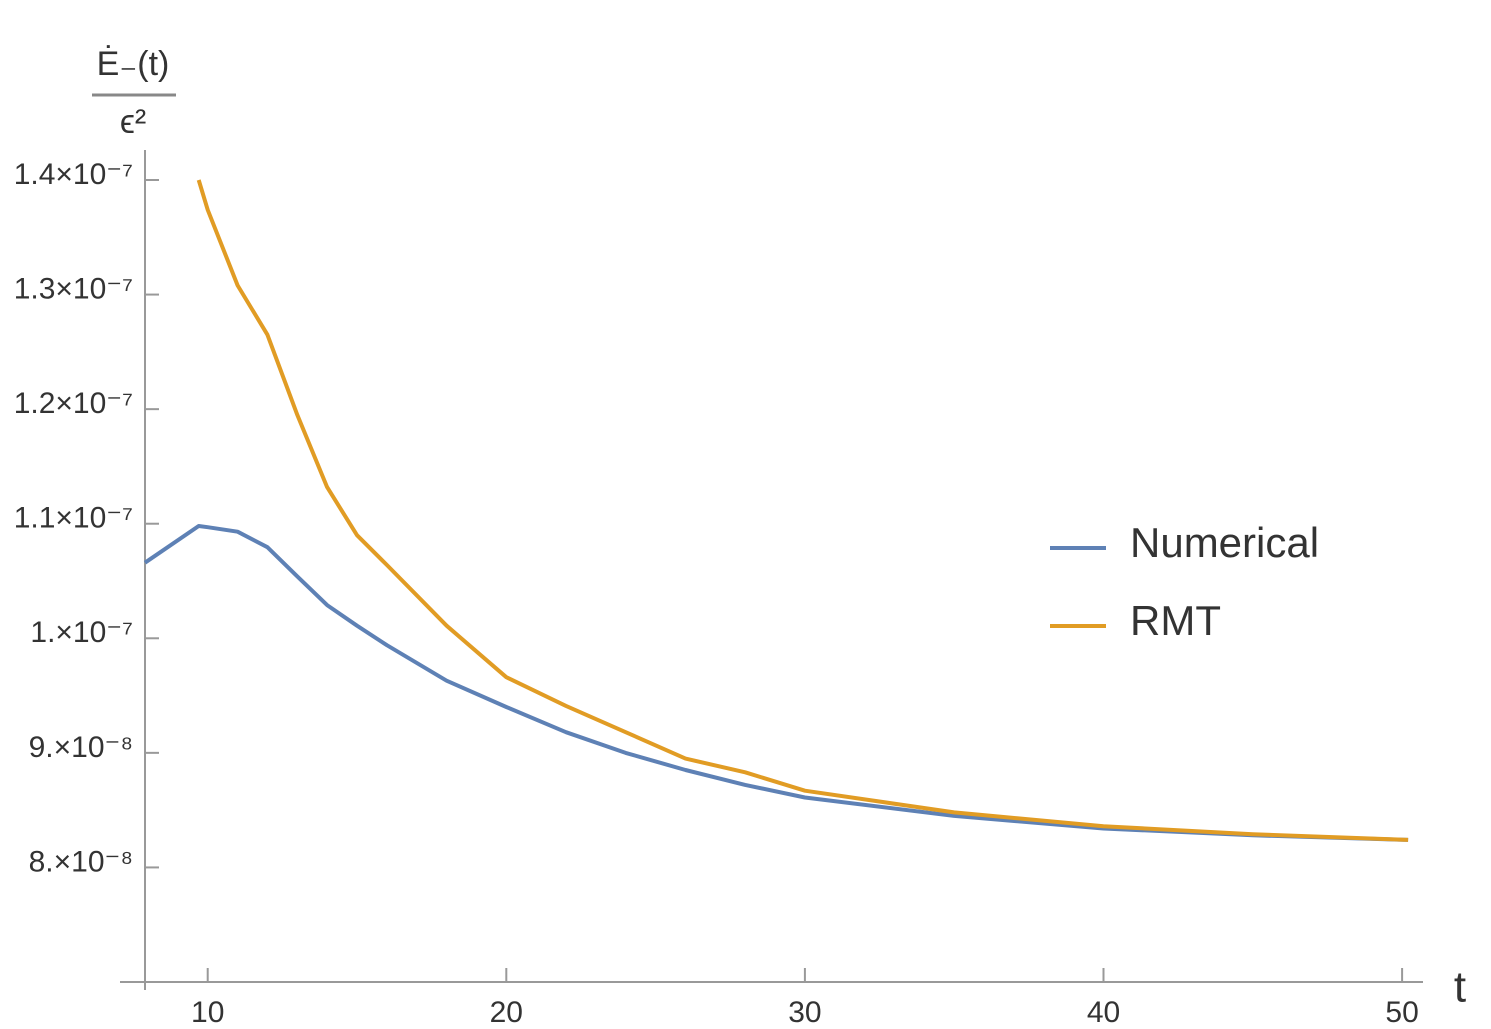  I want to click on y-label-denominator: ϵ², so click(133, 122).